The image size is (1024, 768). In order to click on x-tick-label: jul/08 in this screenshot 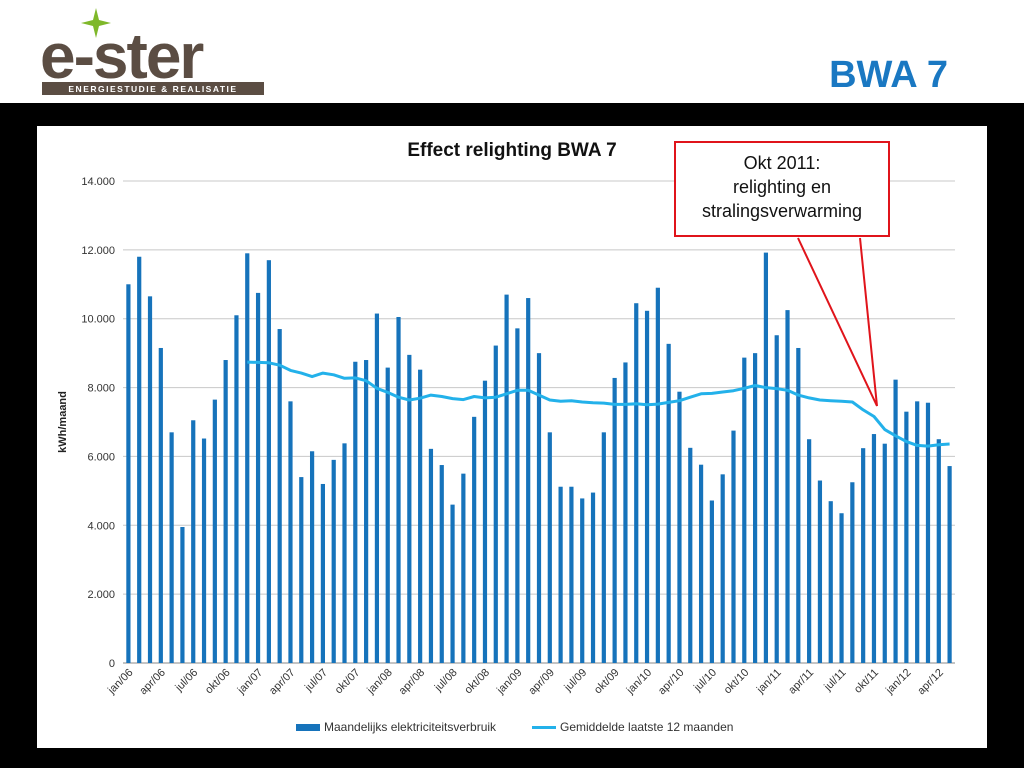, I will do `click(446, 681)`.